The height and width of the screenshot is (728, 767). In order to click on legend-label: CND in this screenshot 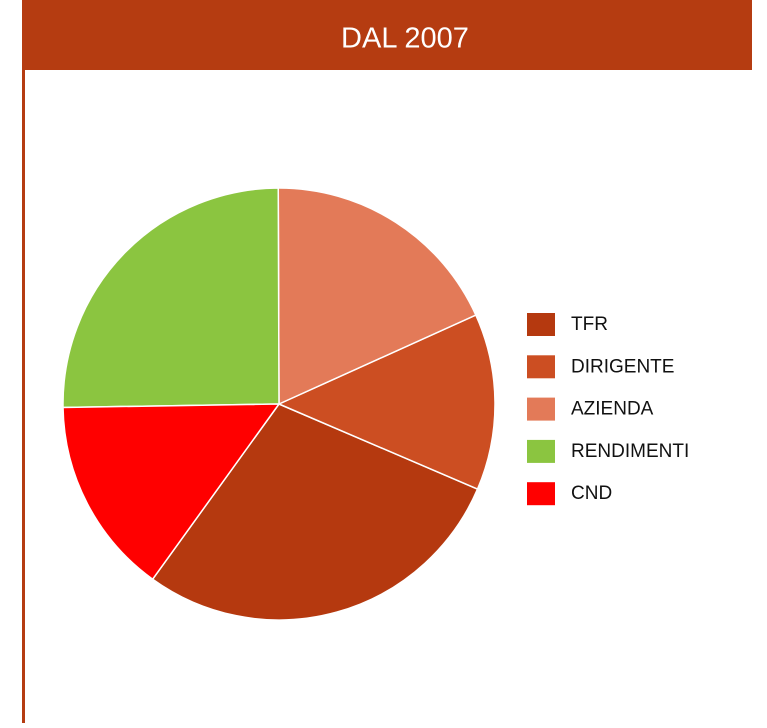, I will do `click(591, 493)`.